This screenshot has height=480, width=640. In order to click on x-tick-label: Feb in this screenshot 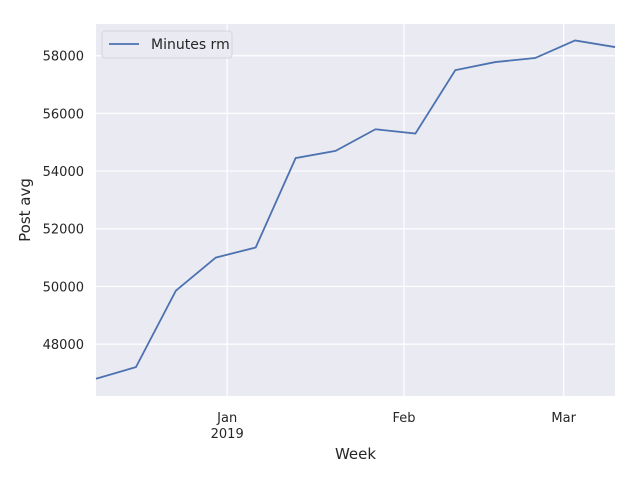, I will do `click(403, 418)`.